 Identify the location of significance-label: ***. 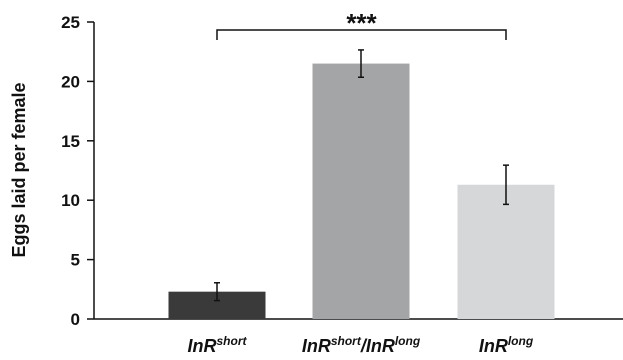
(361, 23).